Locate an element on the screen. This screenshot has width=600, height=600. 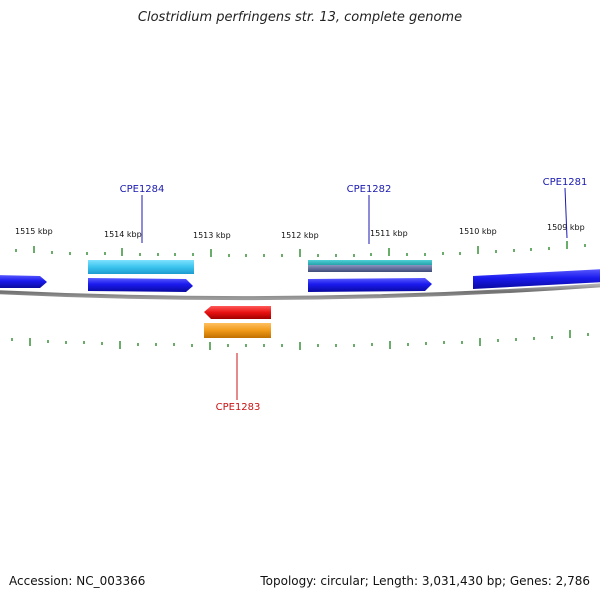
cds-arrow-cpe1284 is located at coordinates (140, 285).